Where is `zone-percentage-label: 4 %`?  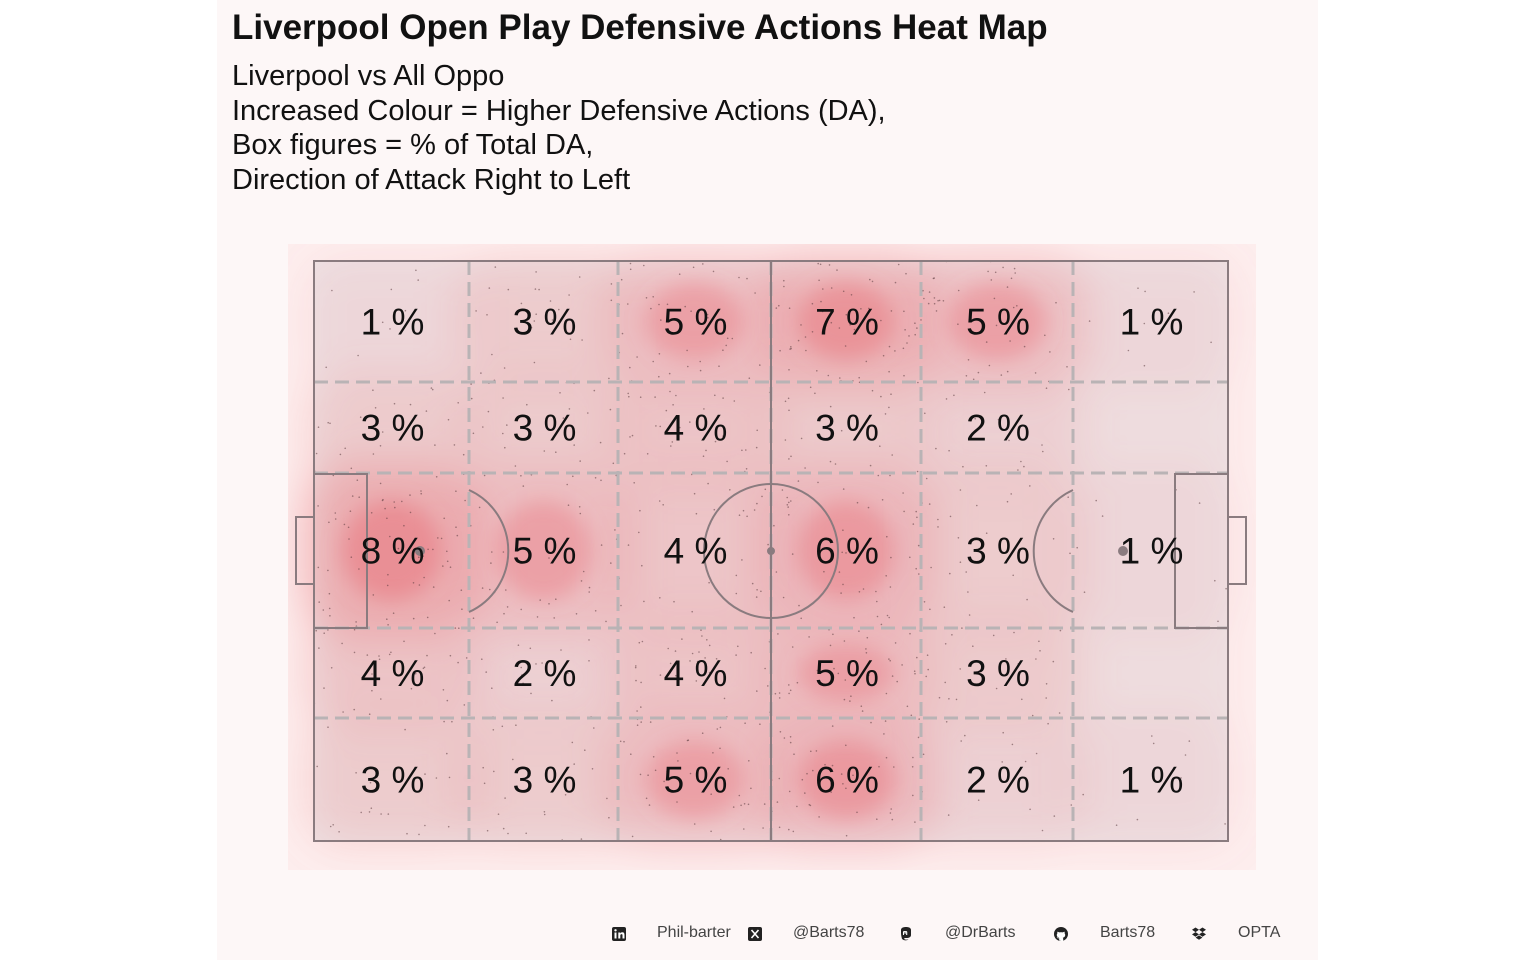 zone-percentage-label: 4 % is located at coordinates (696, 551).